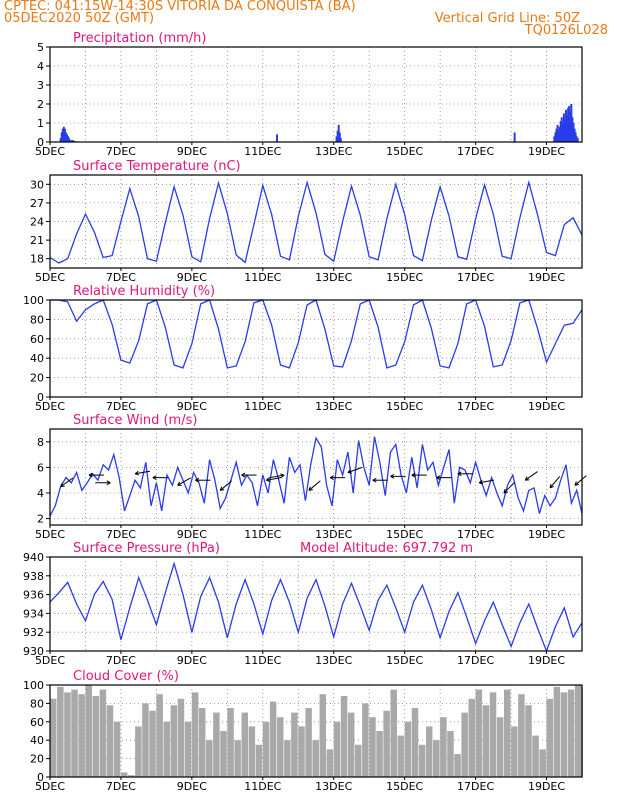 Image resolution: width=618 pixels, height=800 pixels. I want to click on wind-ytick-label: 2, so click(40, 519).